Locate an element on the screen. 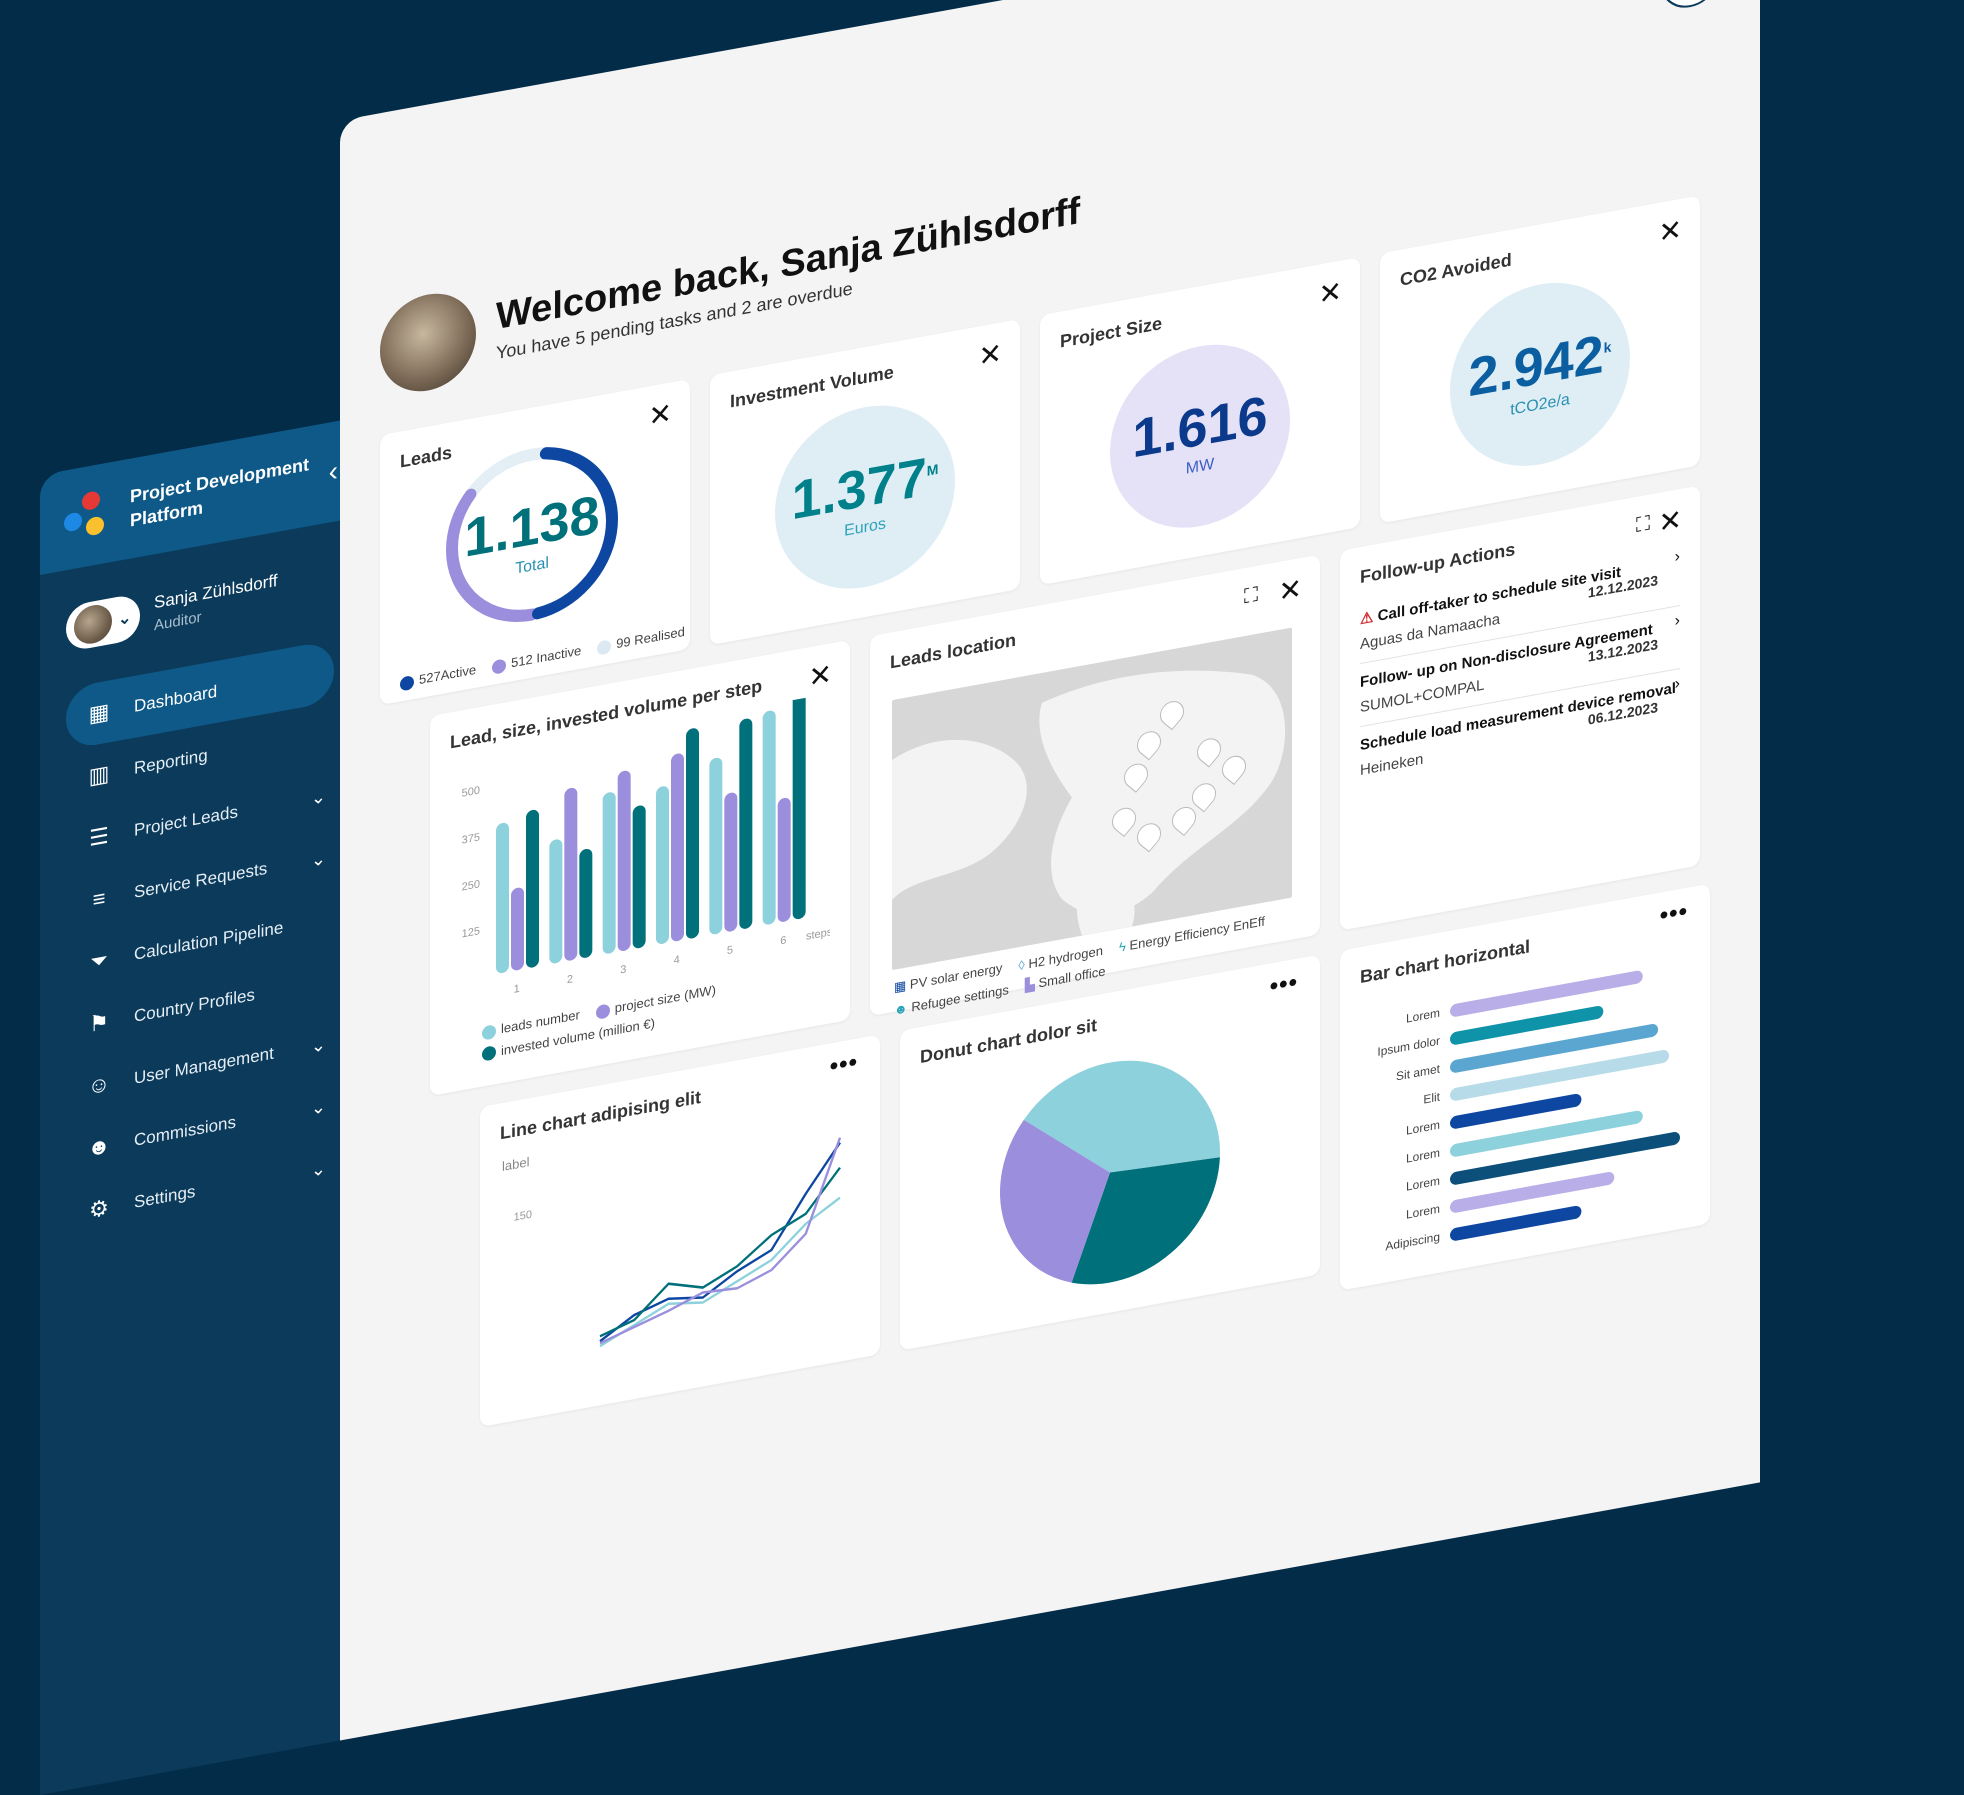 The height and width of the screenshot is (1795, 1964). x-tick-label: 1 is located at coordinates (517, 989).